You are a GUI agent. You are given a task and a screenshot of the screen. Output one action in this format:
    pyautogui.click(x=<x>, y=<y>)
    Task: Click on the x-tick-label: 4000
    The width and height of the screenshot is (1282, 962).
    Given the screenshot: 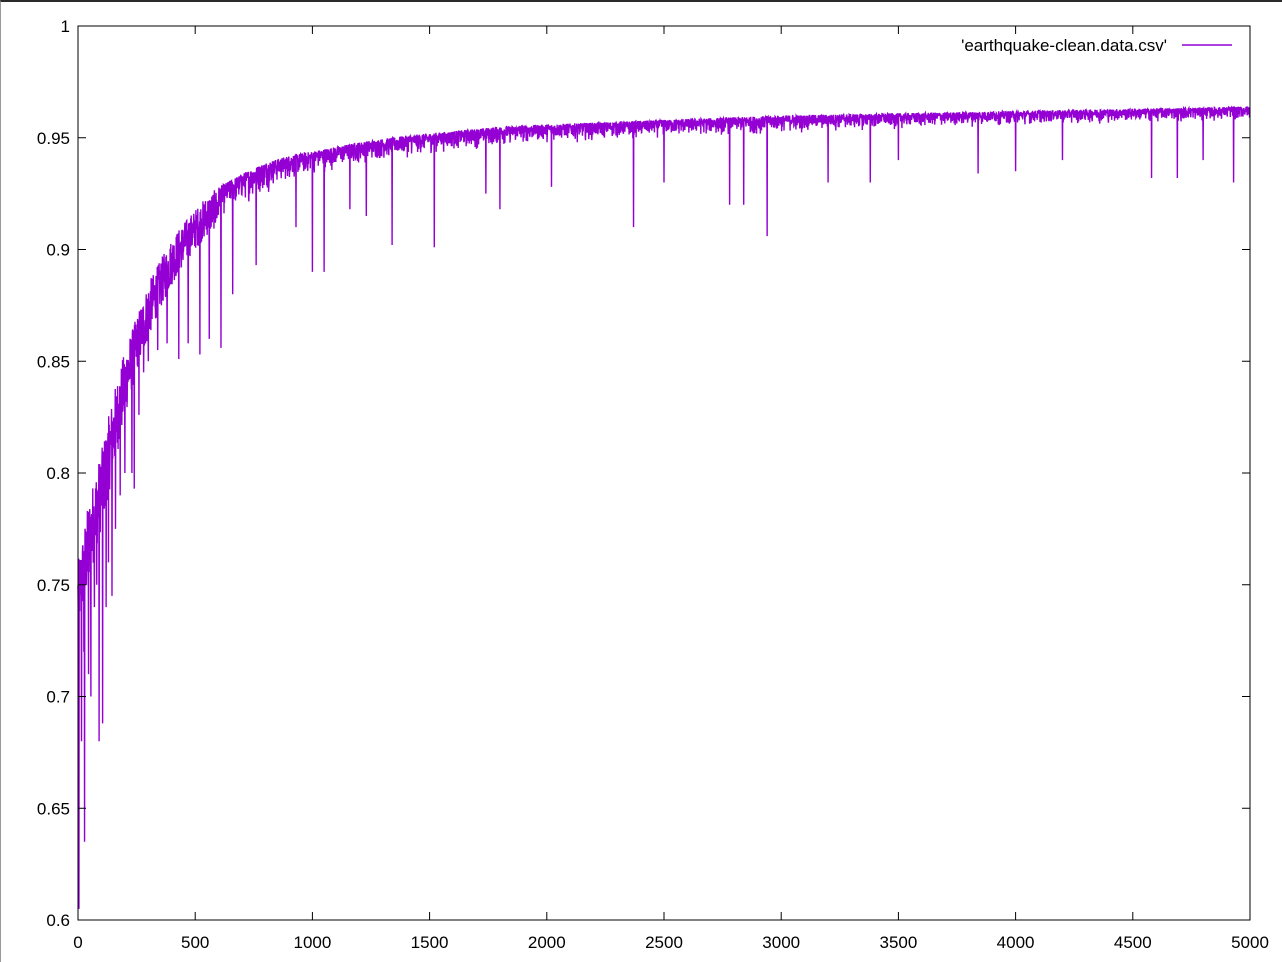 What is the action you would take?
    pyautogui.click(x=1016, y=942)
    